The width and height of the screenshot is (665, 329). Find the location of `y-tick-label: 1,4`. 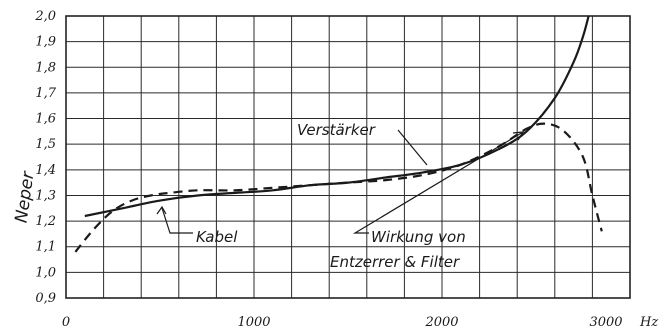

y-tick-label: 1,4 is located at coordinates (45, 170).